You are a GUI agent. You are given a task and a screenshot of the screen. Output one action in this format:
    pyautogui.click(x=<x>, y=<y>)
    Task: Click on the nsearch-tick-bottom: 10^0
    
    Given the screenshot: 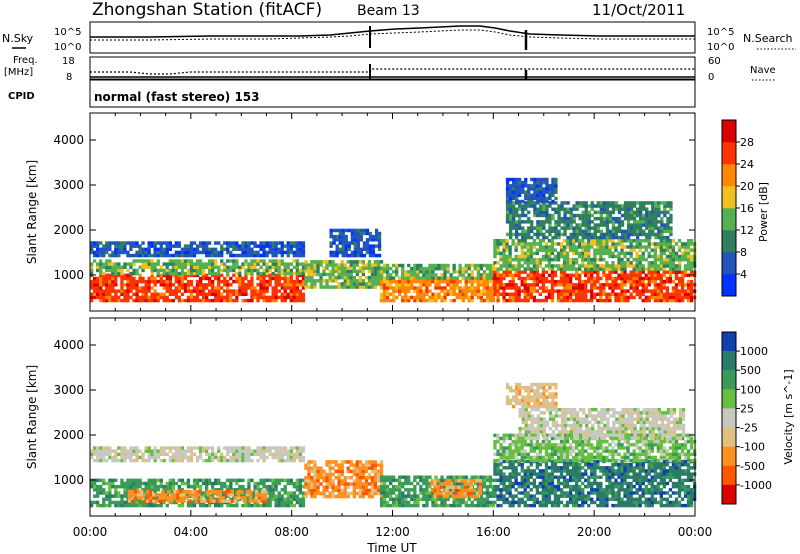 What is the action you would take?
    pyautogui.click(x=720, y=47)
    